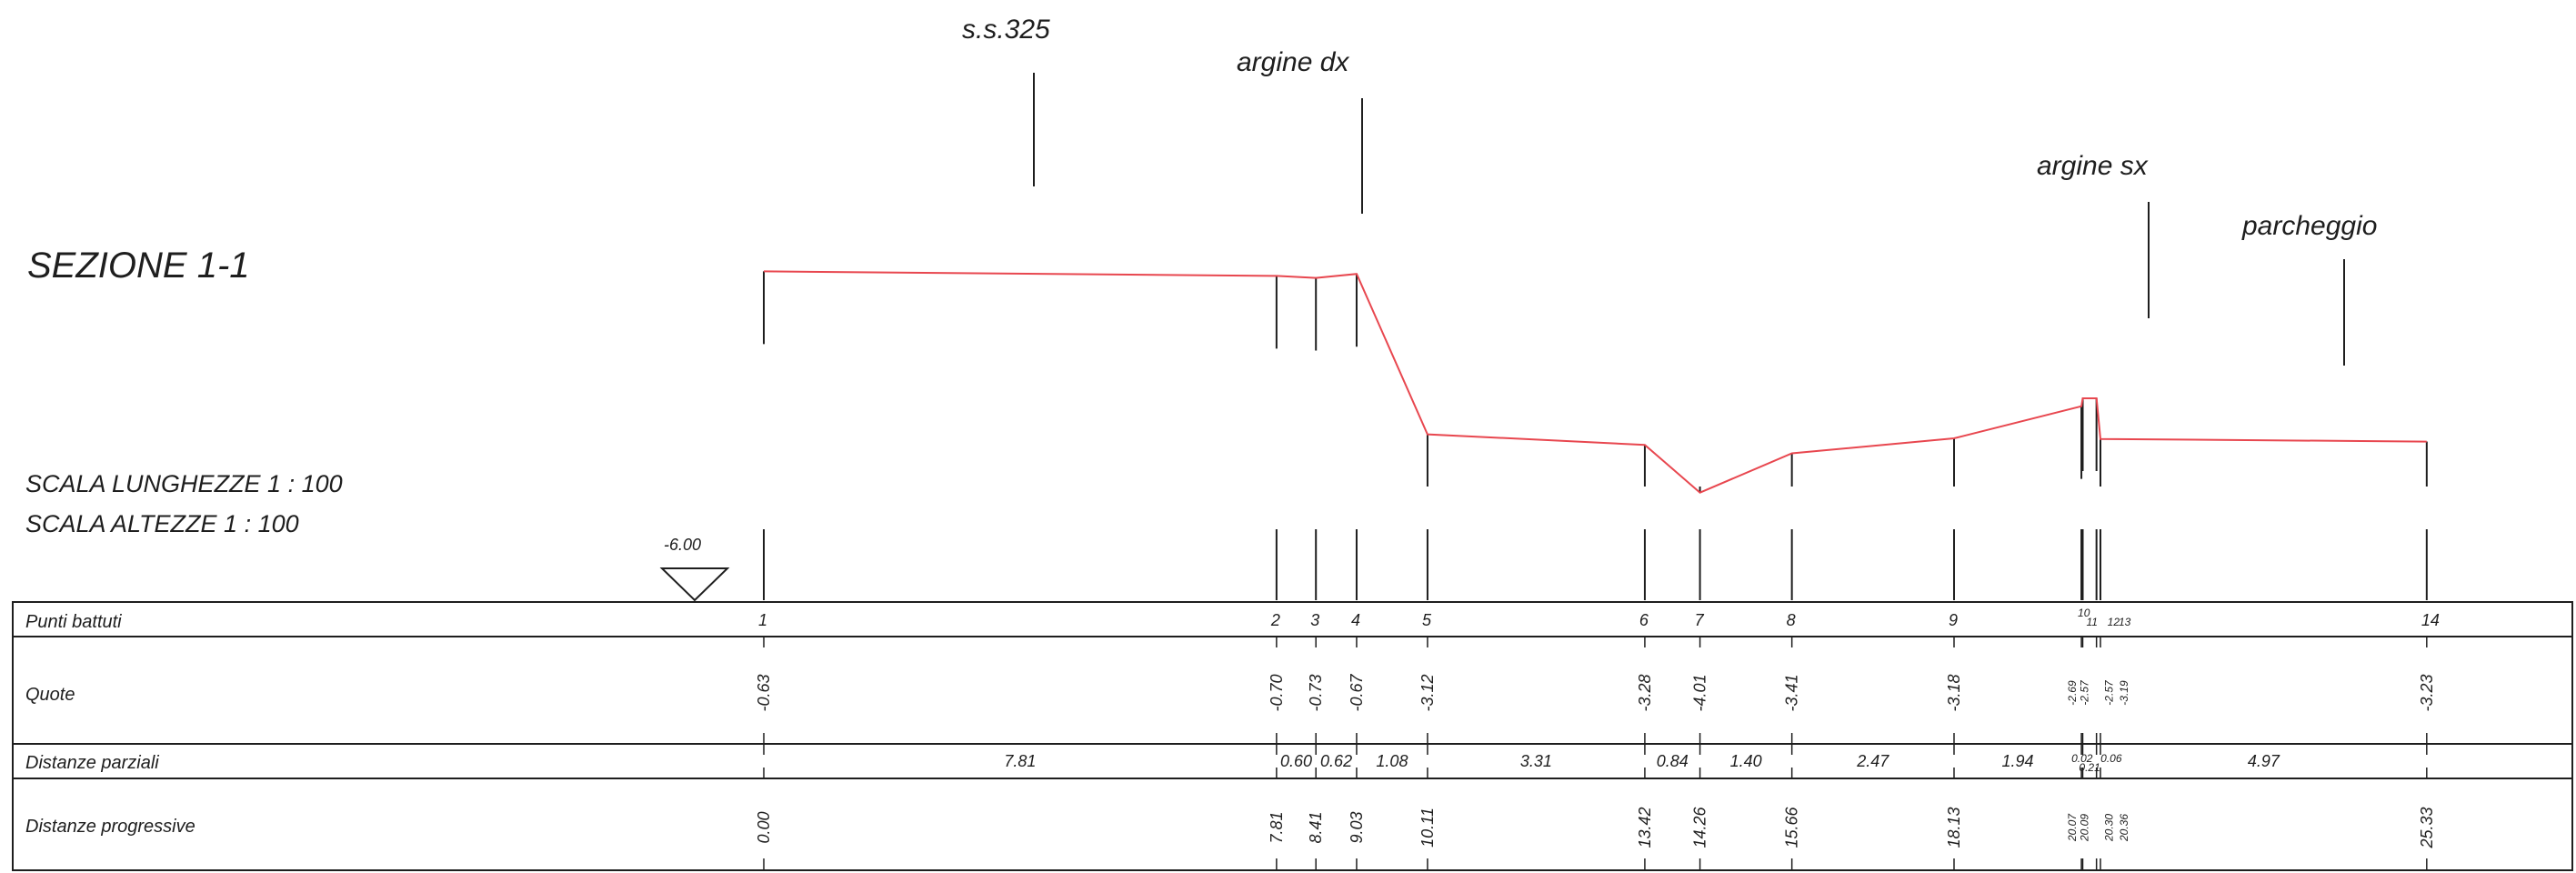 Image resolution: width=2576 pixels, height=873 pixels. I want to click on progressive-label: 14.26, so click(1700, 827).